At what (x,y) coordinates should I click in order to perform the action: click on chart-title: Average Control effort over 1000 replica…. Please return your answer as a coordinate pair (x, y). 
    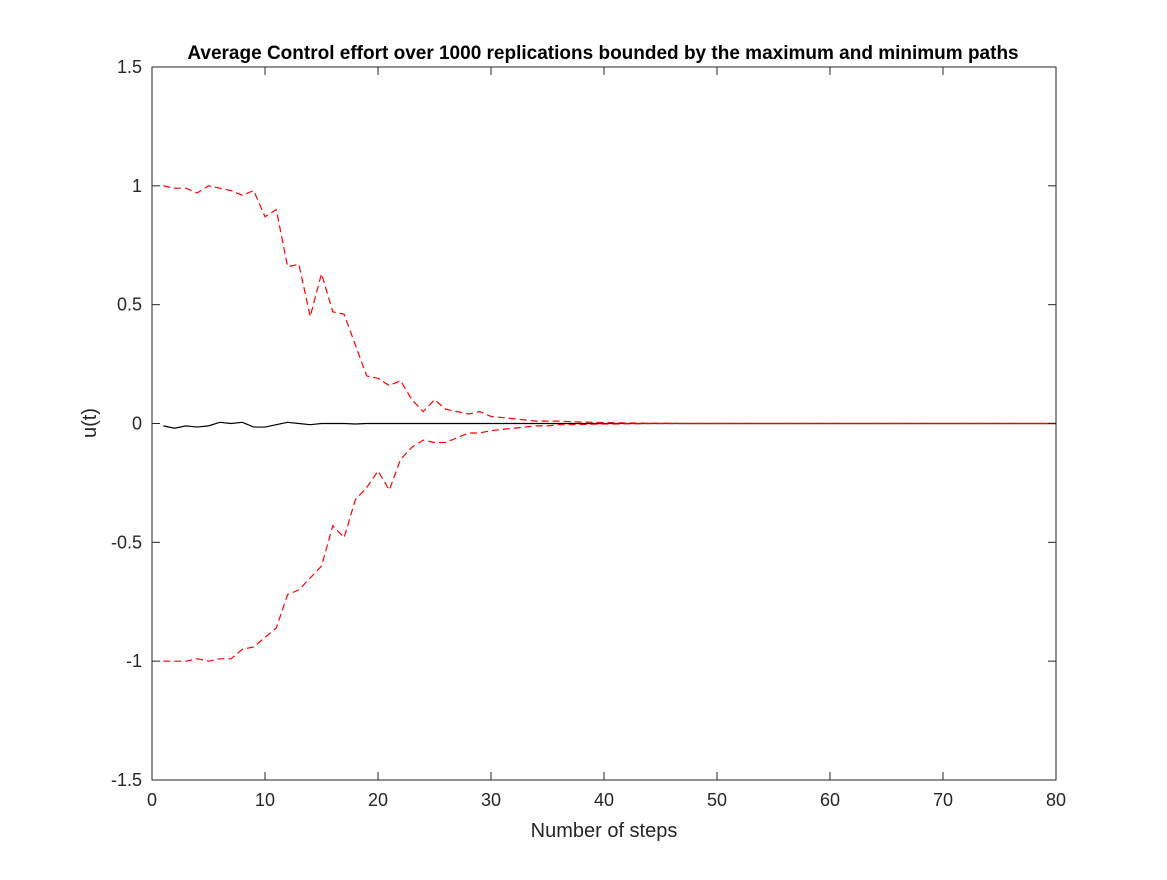
    Looking at the image, I should click on (602, 53).